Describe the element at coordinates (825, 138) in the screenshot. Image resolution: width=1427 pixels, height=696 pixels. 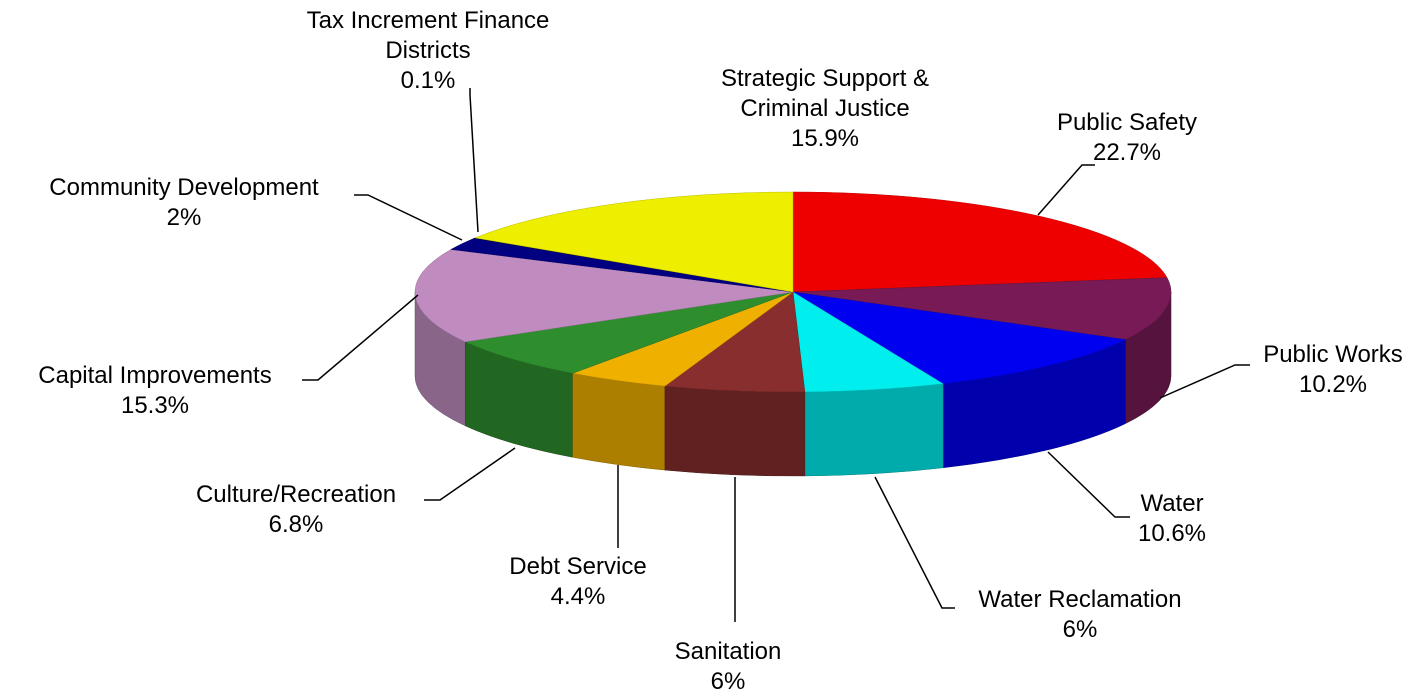
I see `slice-value-strategic-support-criminal-justice: 15.9%` at that location.